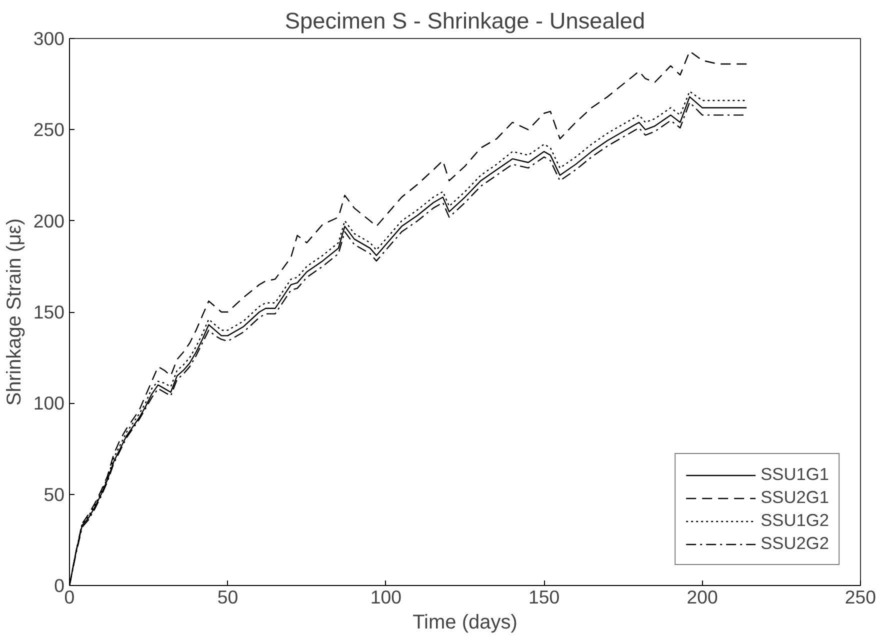 The height and width of the screenshot is (641, 885). What do you see at coordinates (860, 597) in the screenshot?
I see `x-tick-label: 250` at bounding box center [860, 597].